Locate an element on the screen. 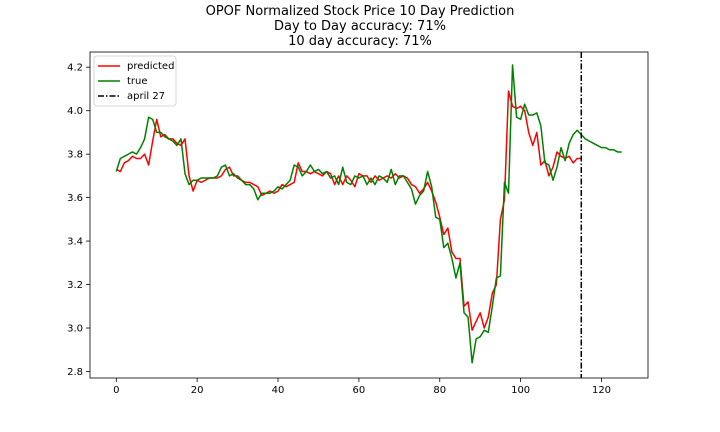  x-tick-label: 20 is located at coordinates (197, 390).